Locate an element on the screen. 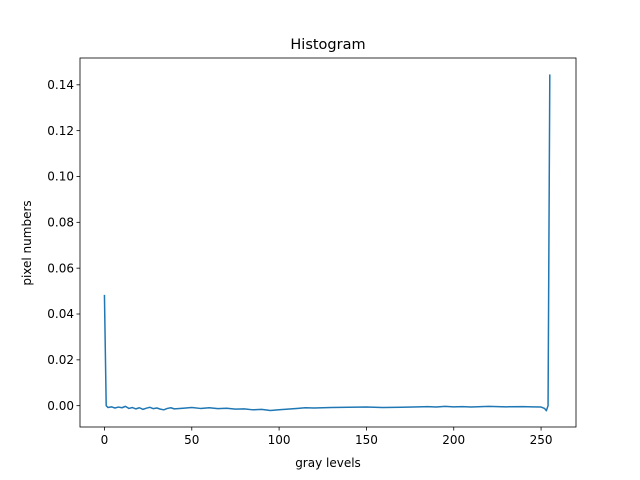 The width and height of the screenshot is (640, 480). x-tick-label: 250 is located at coordinates (541, 440).